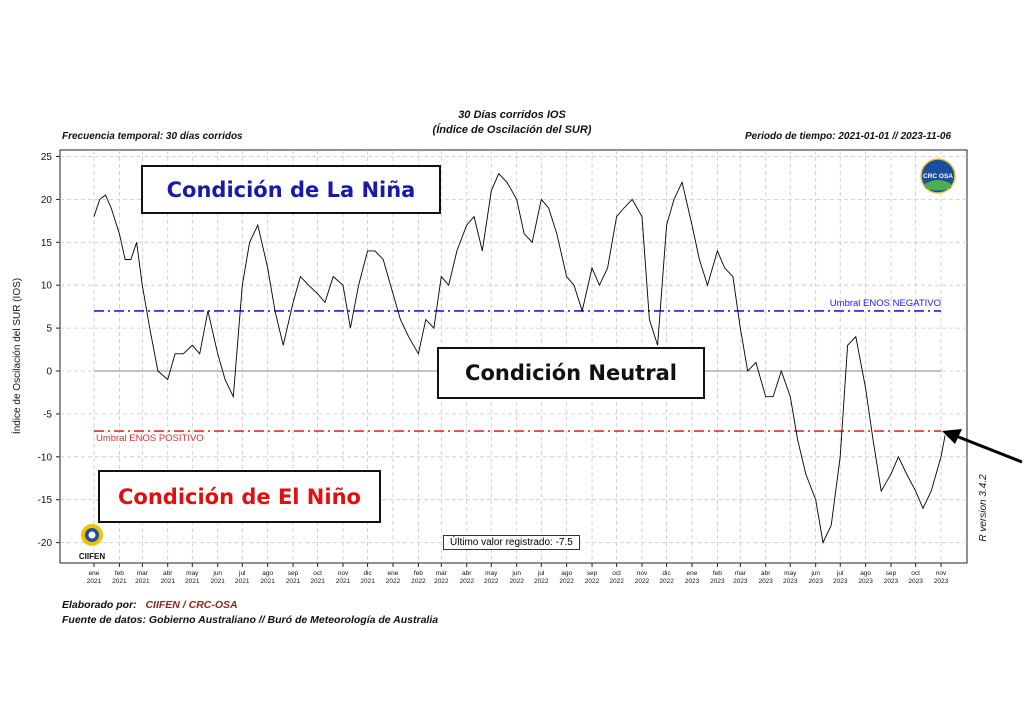  I want to click on svg-text: CRC OSA, so click(938, 176).